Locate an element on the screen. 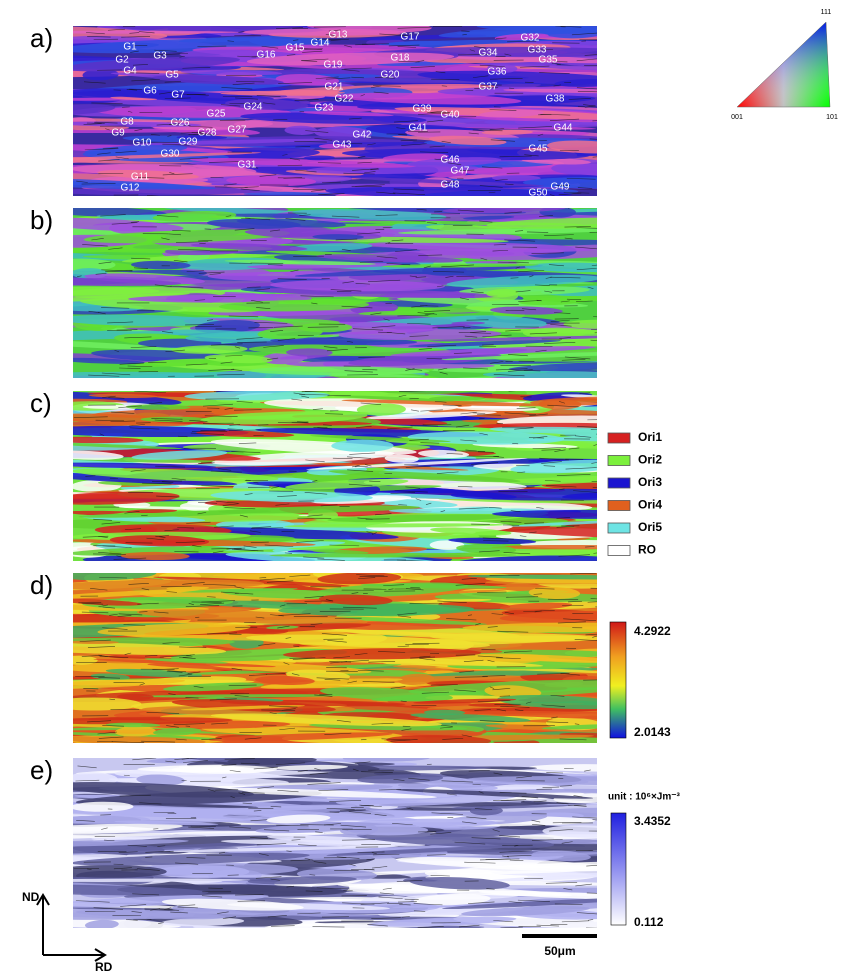  colorbar-max: 4.2922 is located at coordinates (652, 631).